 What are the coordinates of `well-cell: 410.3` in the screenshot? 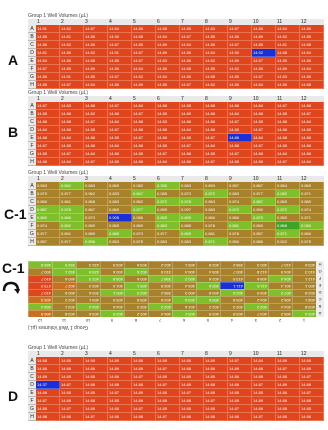 It's located at (304, 271).